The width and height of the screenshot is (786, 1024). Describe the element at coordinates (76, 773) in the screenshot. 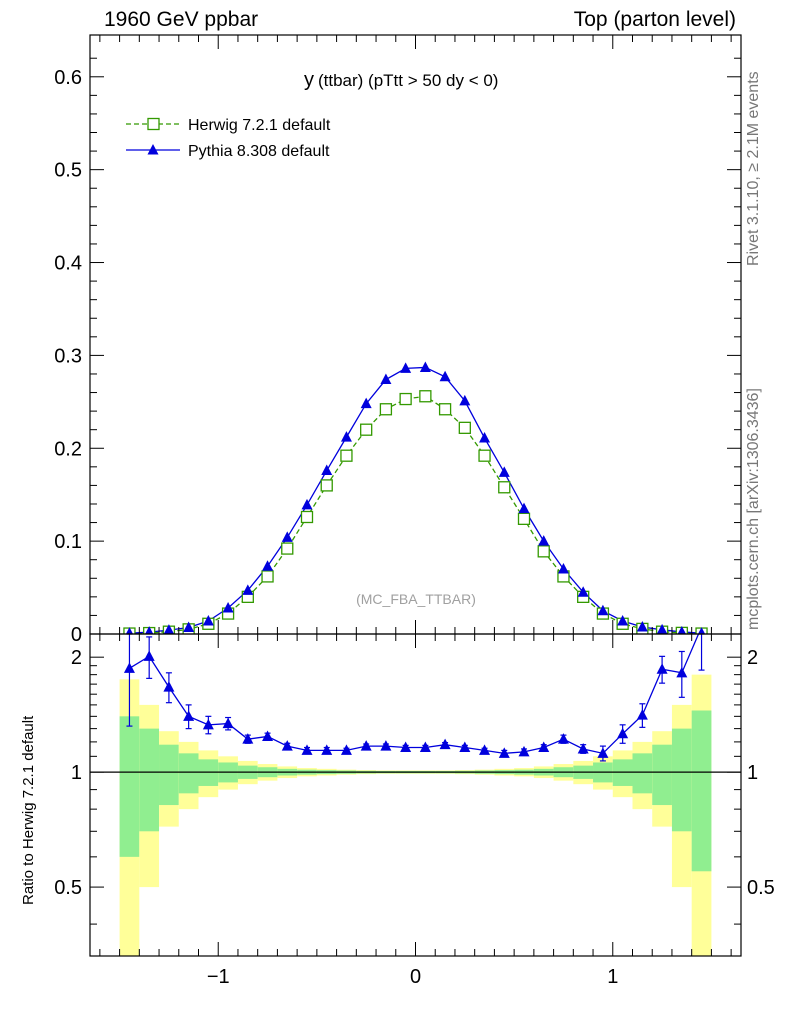

I see `ratio-ytick-label: 1` at that location.